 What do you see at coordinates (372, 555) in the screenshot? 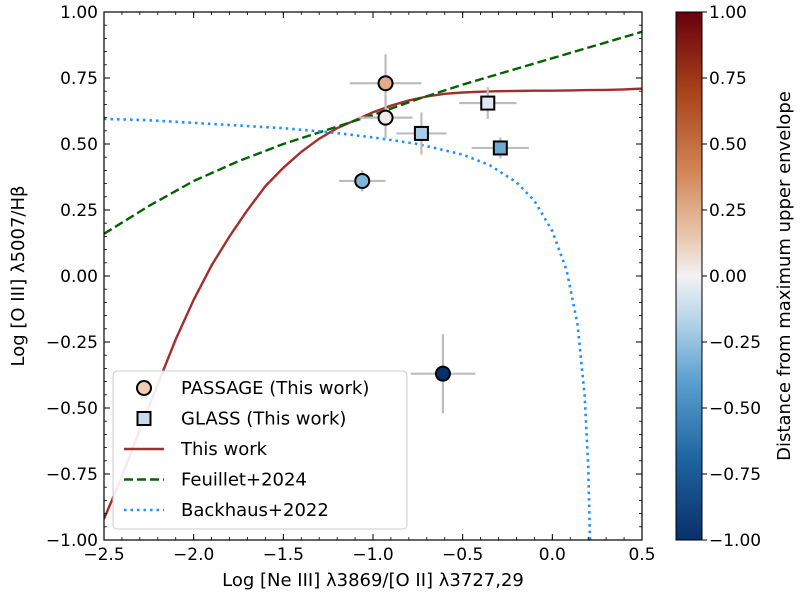
I see `x-tick-label: −1.0` at bounding box center [372, 555].